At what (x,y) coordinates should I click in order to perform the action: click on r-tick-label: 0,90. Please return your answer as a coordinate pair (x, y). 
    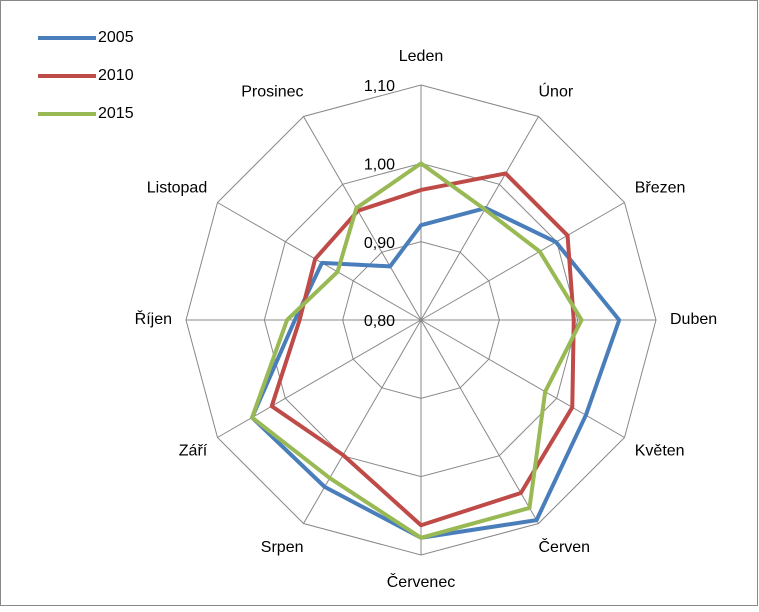
    Looking at the image, I should click on (379, 243).